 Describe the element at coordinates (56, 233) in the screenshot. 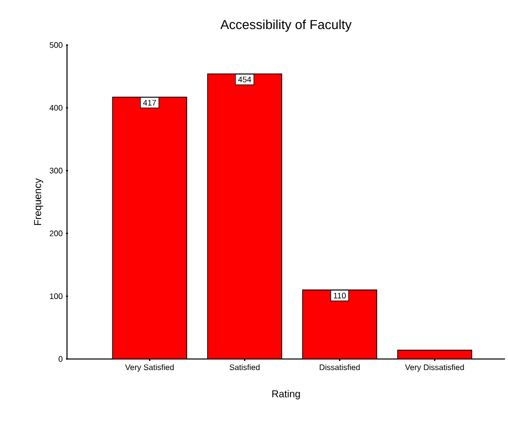

I see `y-tick-label: 200` at that location.